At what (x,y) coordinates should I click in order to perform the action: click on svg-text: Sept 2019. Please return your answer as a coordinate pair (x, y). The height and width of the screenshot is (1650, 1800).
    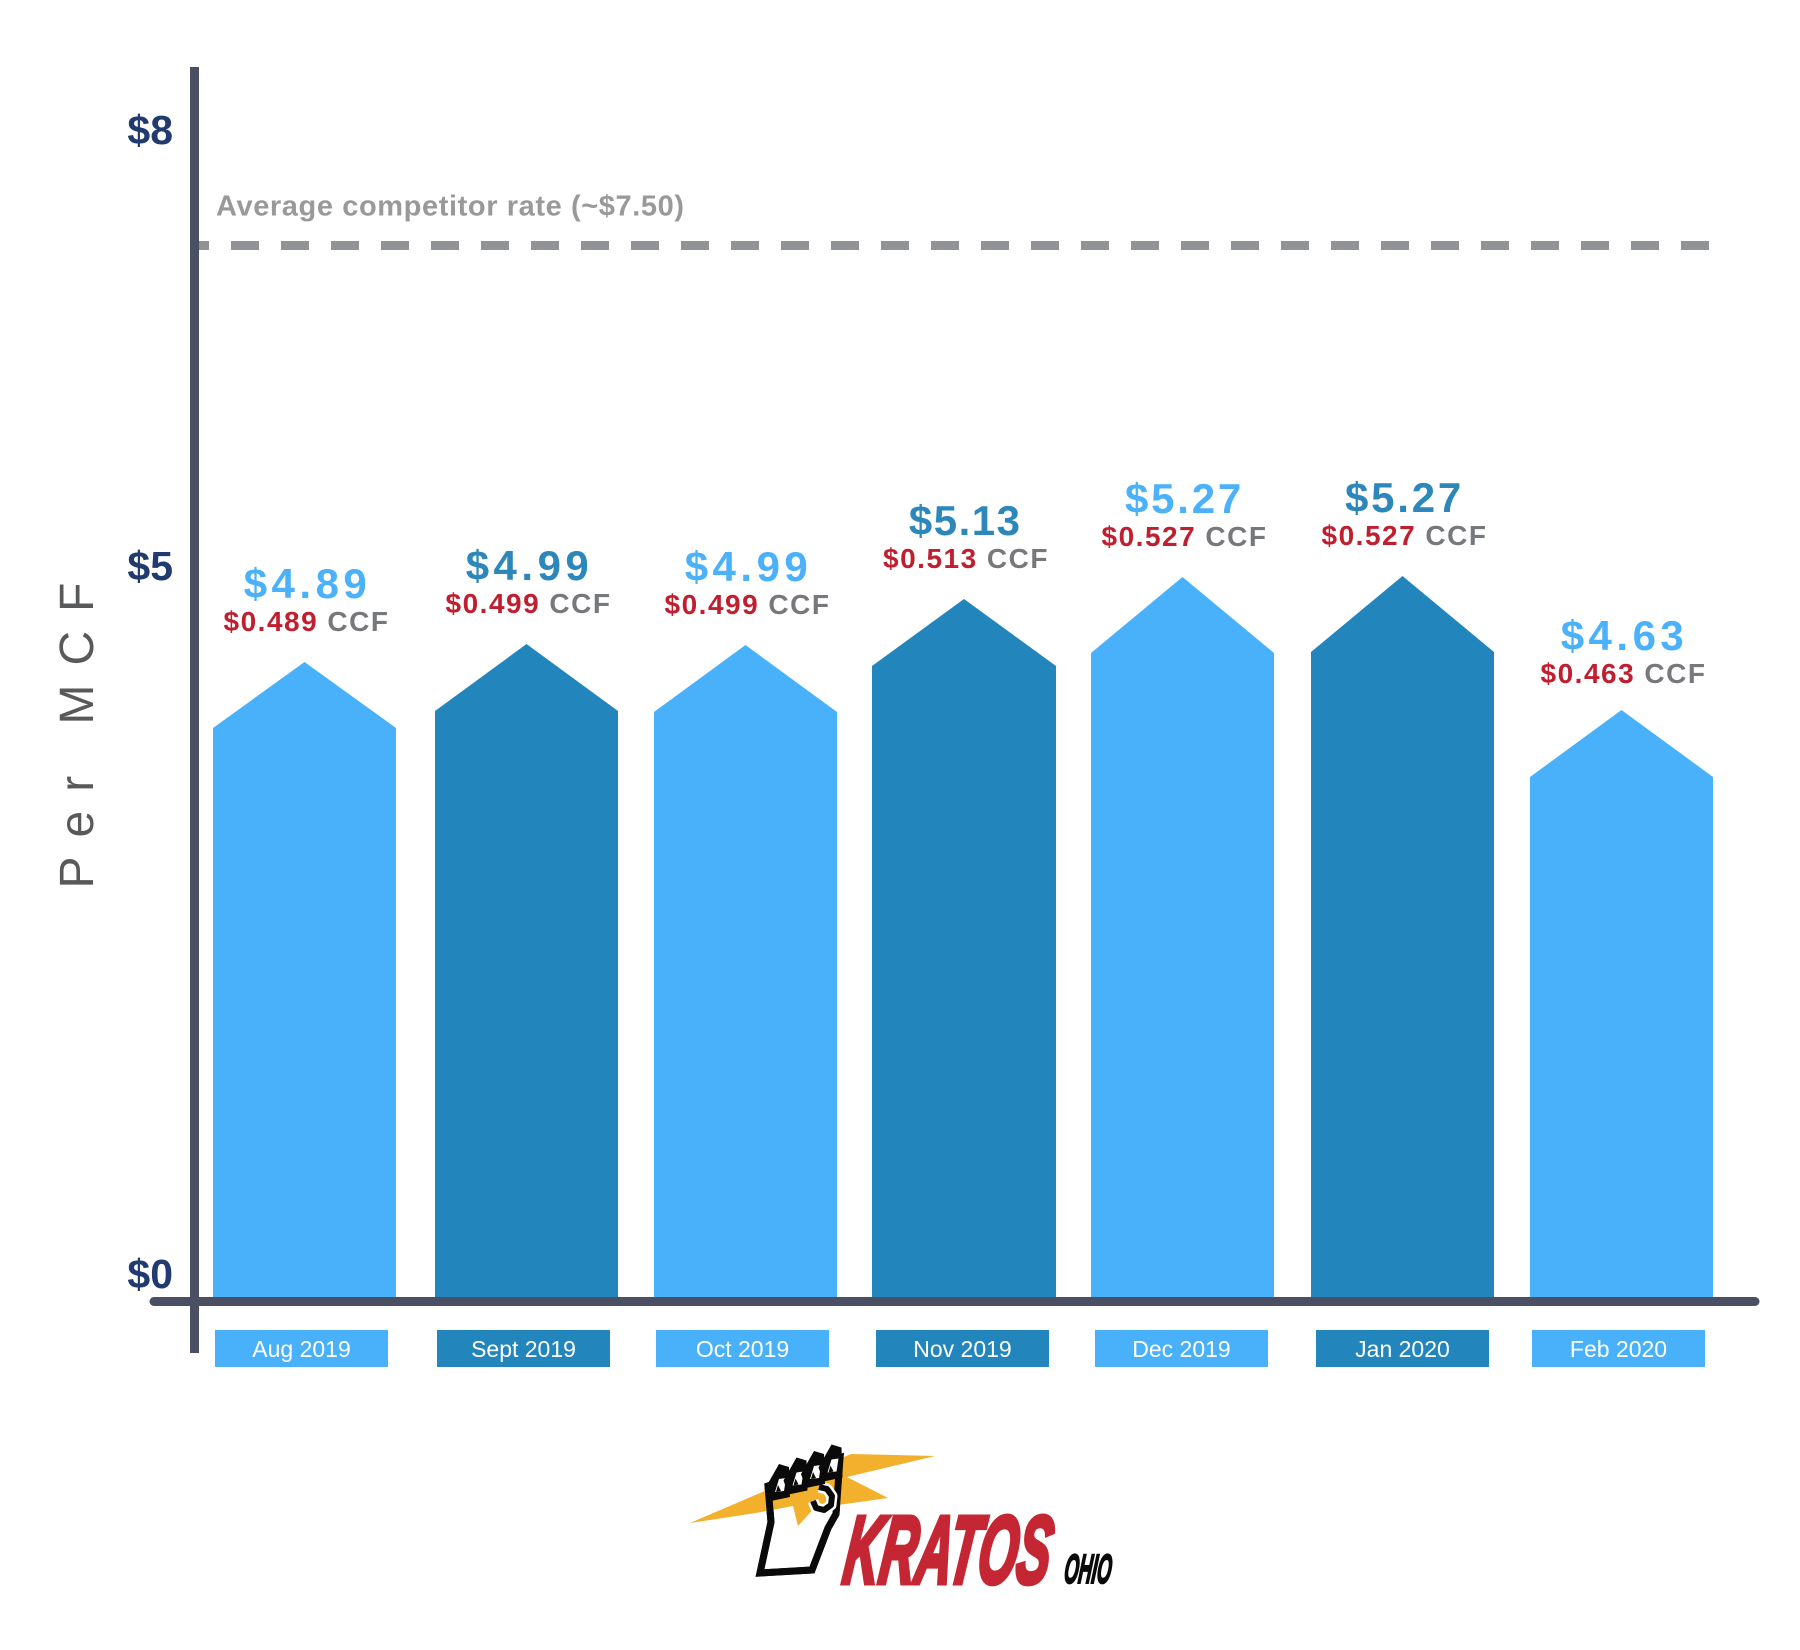
    Looking at the image, I should click on (523, 1349).